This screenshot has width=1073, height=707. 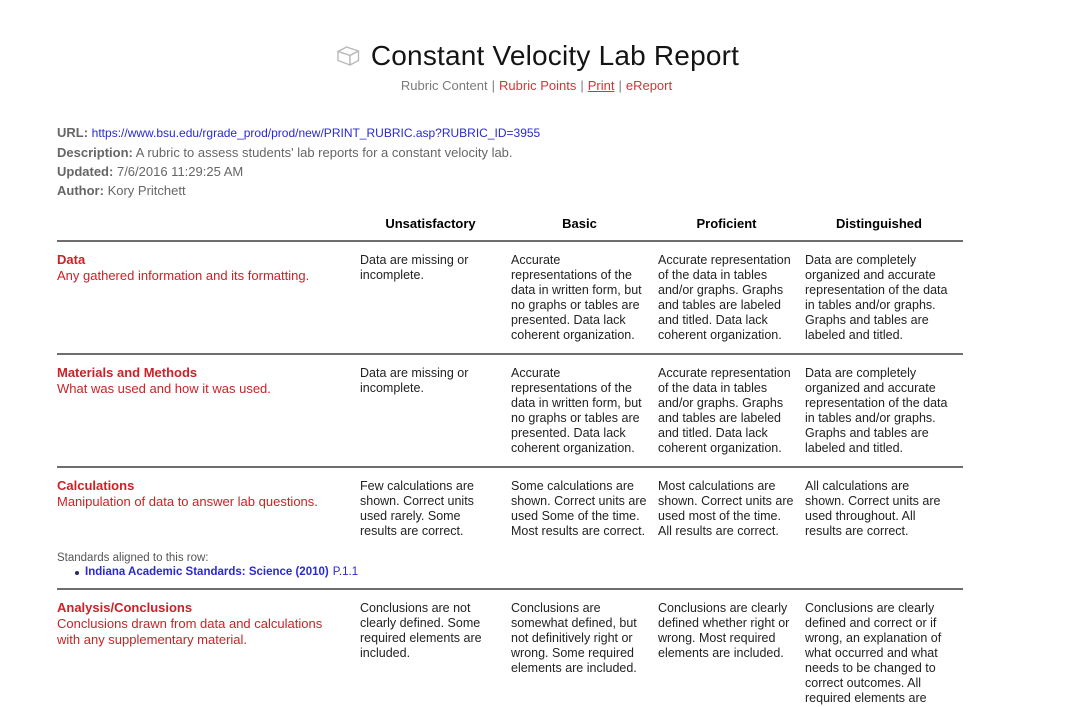 What do you see at coordinates (555, 55) in the screenshot?
I see `page-title: Constant Velocity Lab Report` at bounding box center [555, 55].